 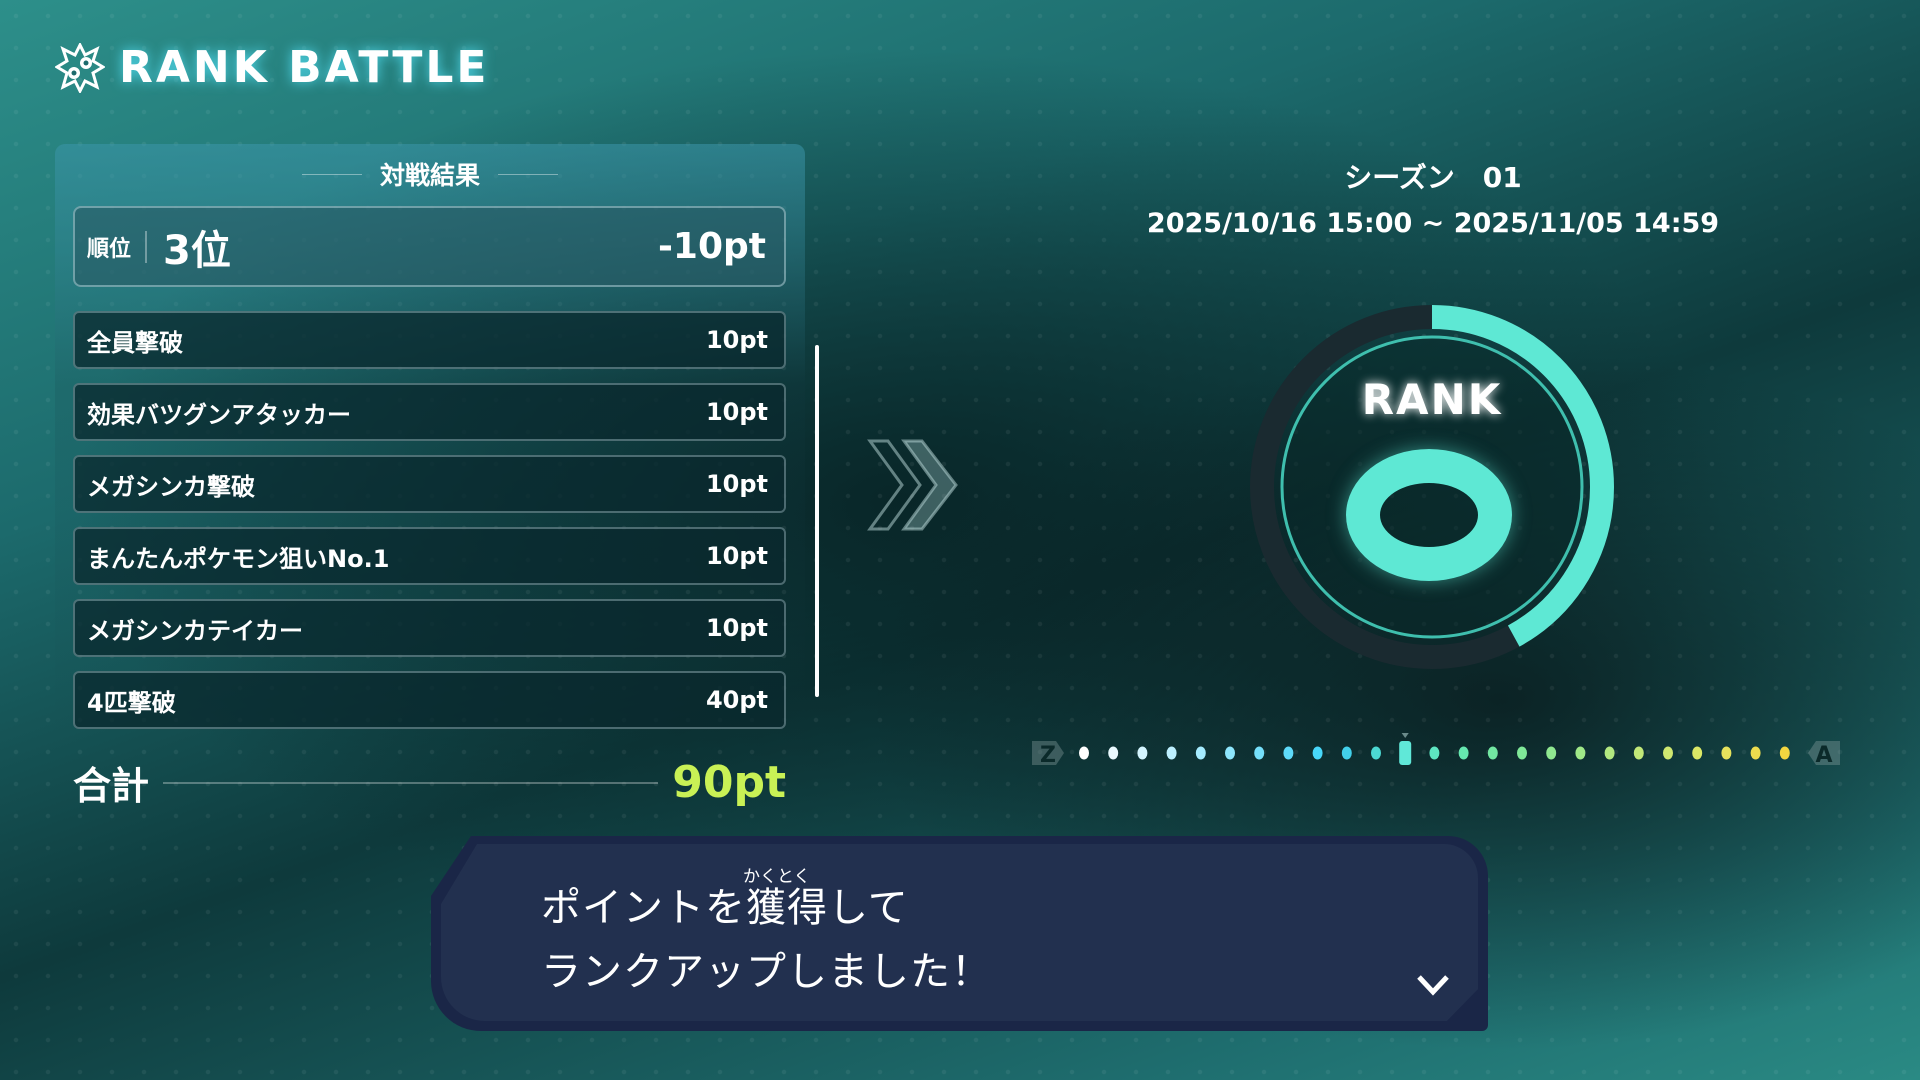 What do you see at coordinates (429, 340) in the screenshot?
I see `list-item: 全員撃破 10pt` at bounding box center [429, 340].